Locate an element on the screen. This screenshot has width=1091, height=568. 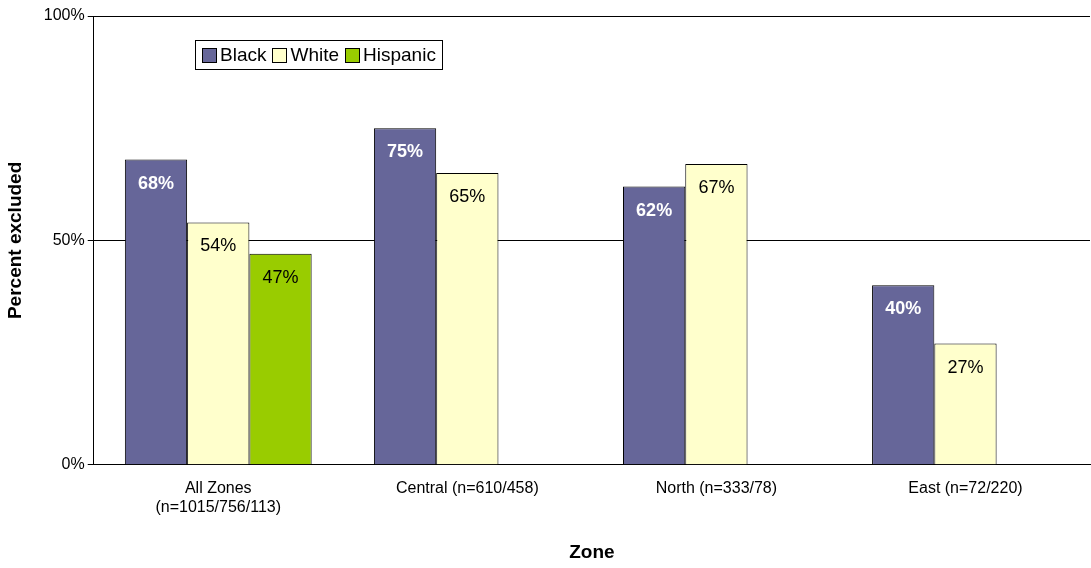
data-label: 47% is located at coordinates (280, 276).